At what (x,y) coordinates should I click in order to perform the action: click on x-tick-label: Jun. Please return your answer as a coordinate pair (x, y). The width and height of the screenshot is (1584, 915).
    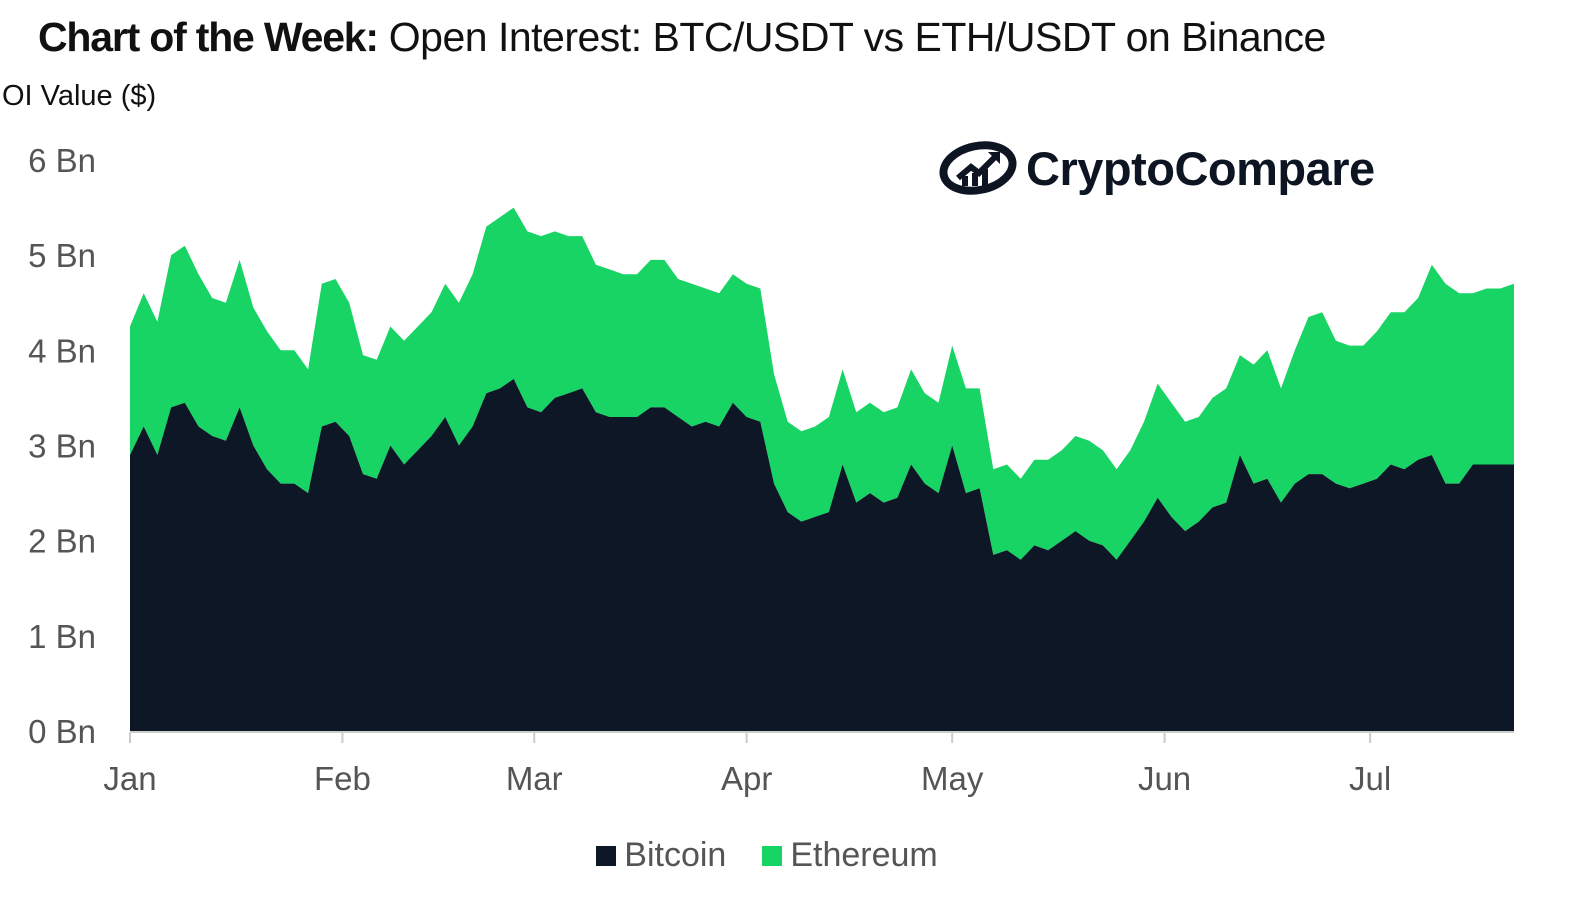
    Looking at the image, I should click on (1164, 778).